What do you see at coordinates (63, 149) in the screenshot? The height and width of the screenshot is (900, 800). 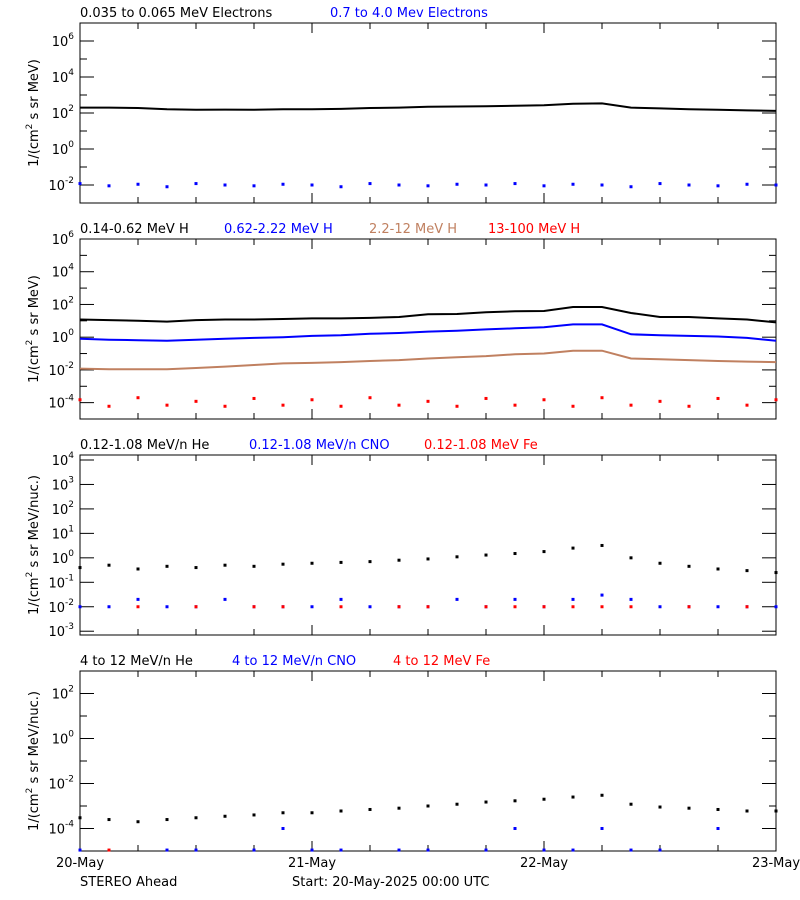 I see `y-tick-label: 10⁰` at bounding box center [63, 149].